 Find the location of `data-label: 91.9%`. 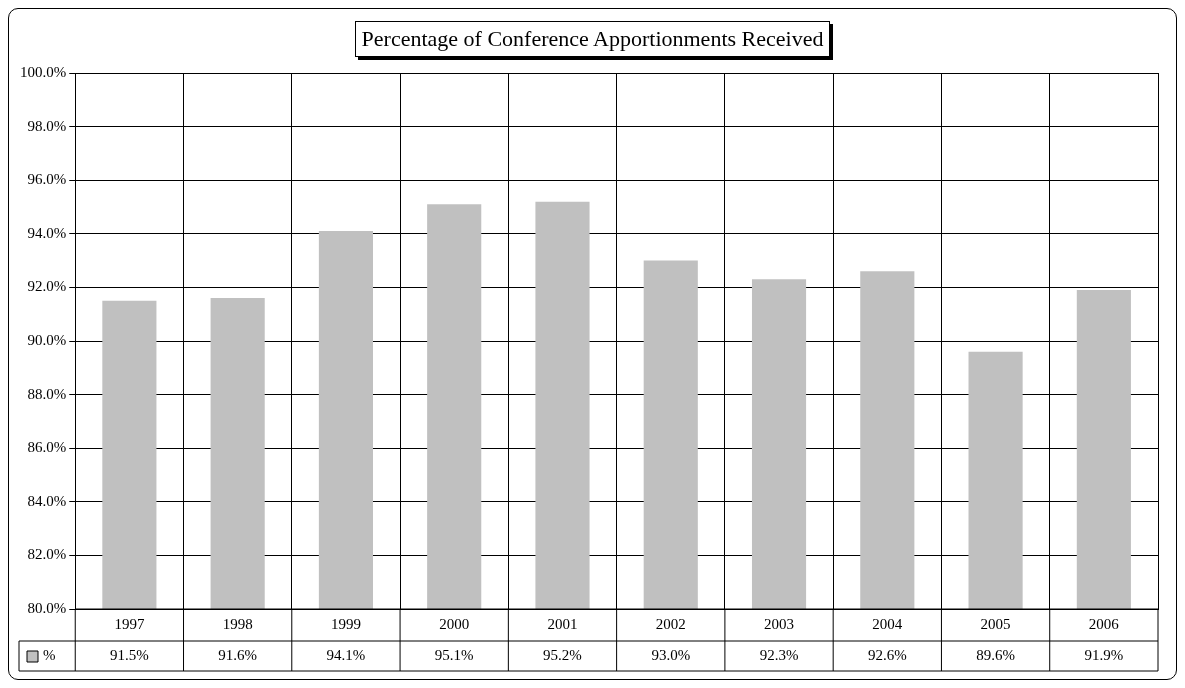

data-label: 91.9% is located at coordinates (1104, 654).